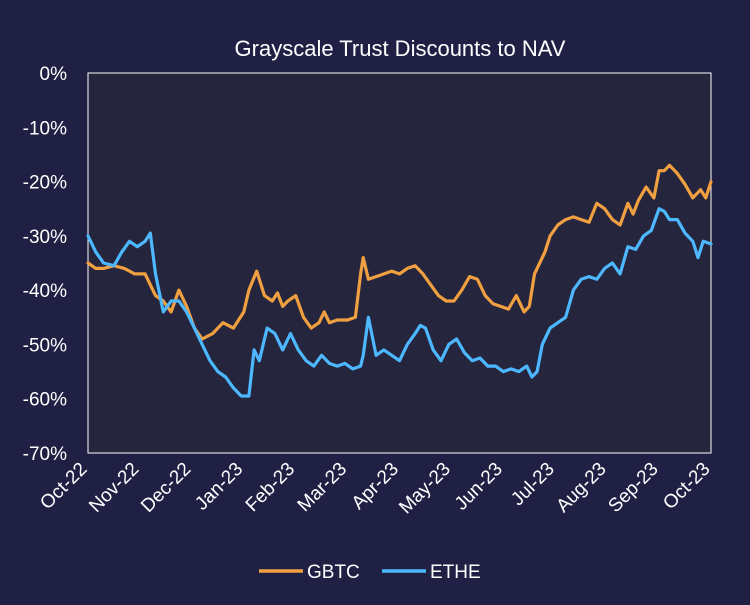 This screenshot has height=605, width=750. Describe the element at coordinates (45, 345) in the screenshot. I see `y-tick-label: -50%` at that location.